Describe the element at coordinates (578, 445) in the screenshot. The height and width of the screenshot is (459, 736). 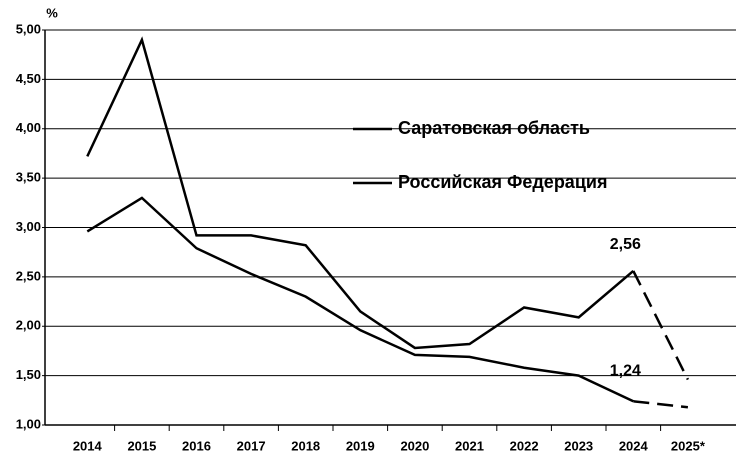
I see `x-tick-label: 2023` at that location.